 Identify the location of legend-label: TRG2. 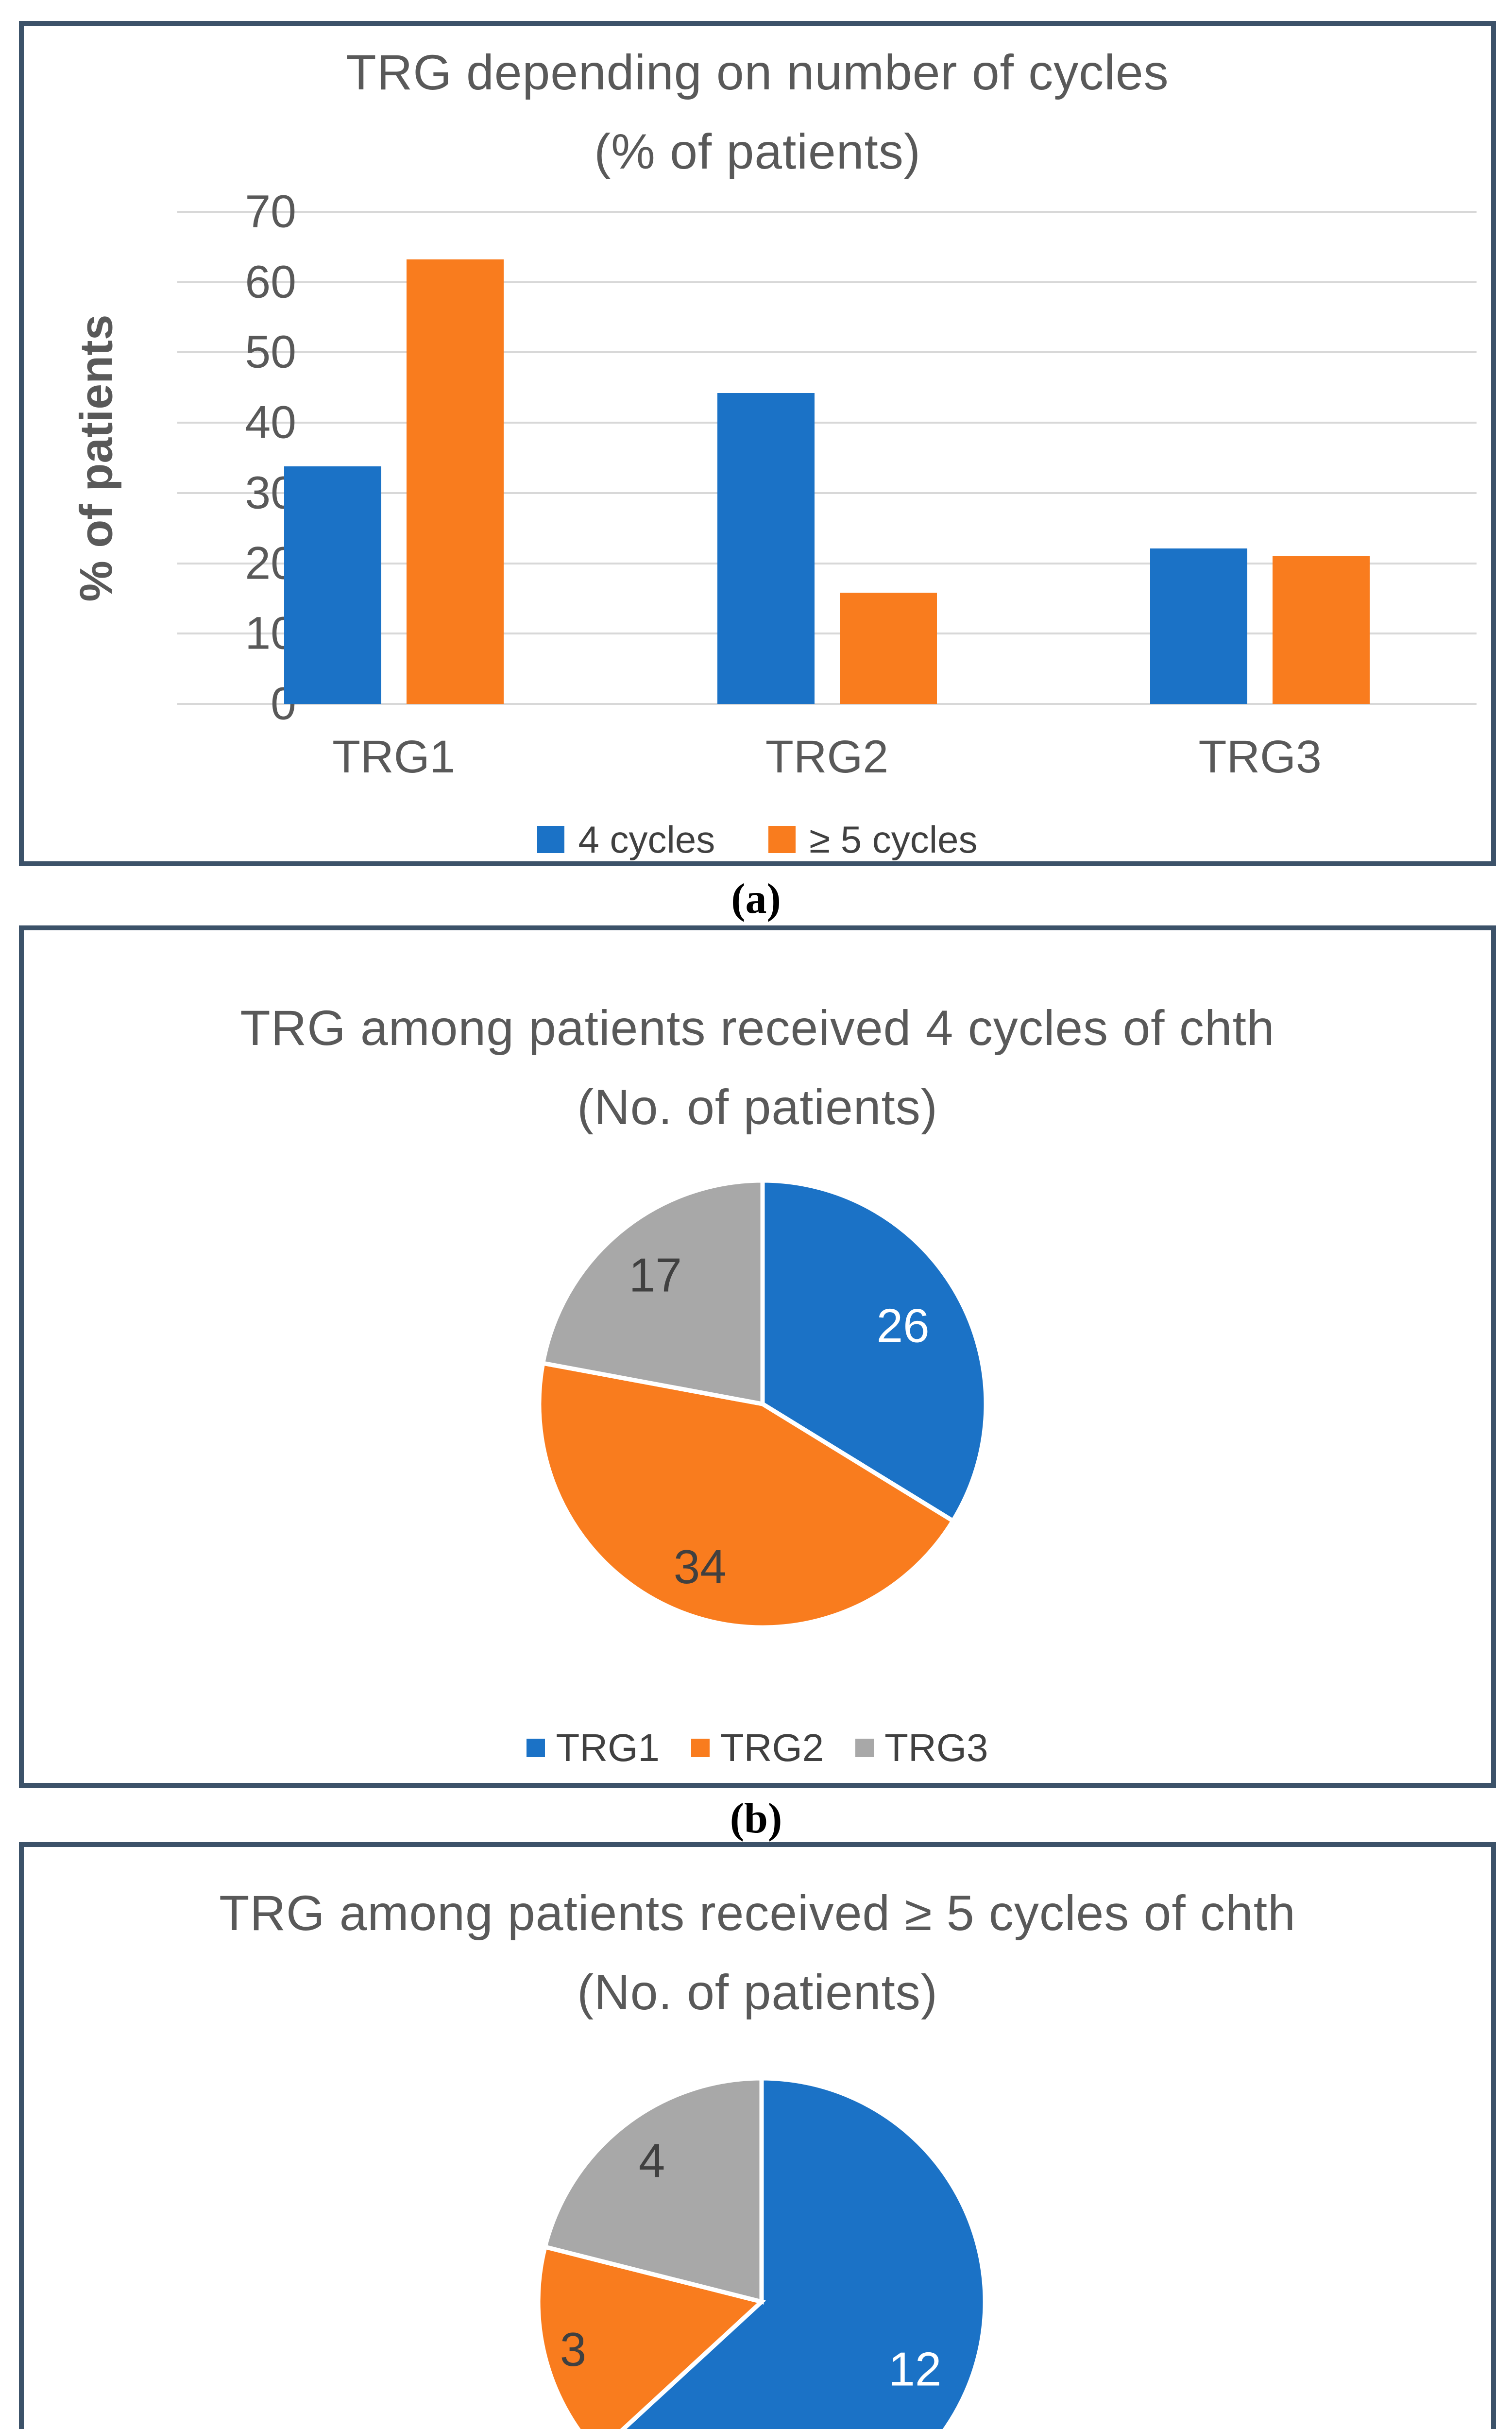
(772, 1747).